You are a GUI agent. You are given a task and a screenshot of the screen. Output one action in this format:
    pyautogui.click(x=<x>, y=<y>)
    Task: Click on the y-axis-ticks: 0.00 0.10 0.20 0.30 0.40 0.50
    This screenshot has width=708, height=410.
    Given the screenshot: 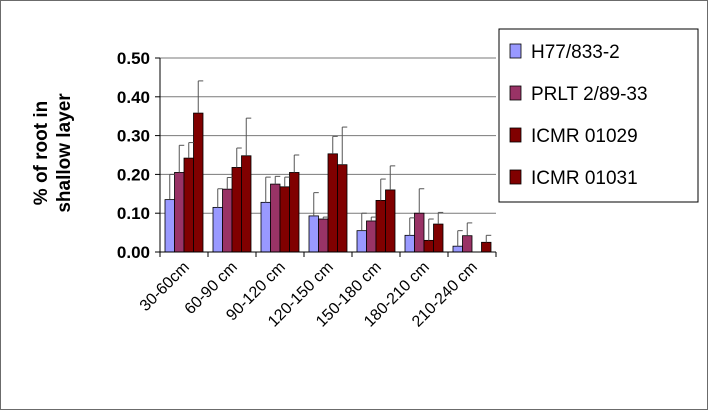 What is the action you would take?
    pyautogui.click(x=138, y=155)
    